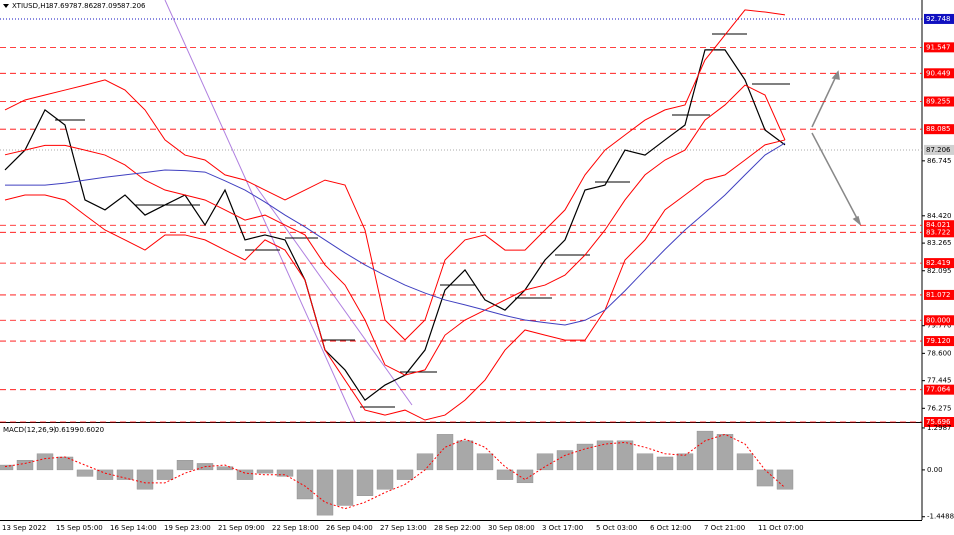  I want to click on x-tick-label: 6 Oct 12:00, so click(670, 528).